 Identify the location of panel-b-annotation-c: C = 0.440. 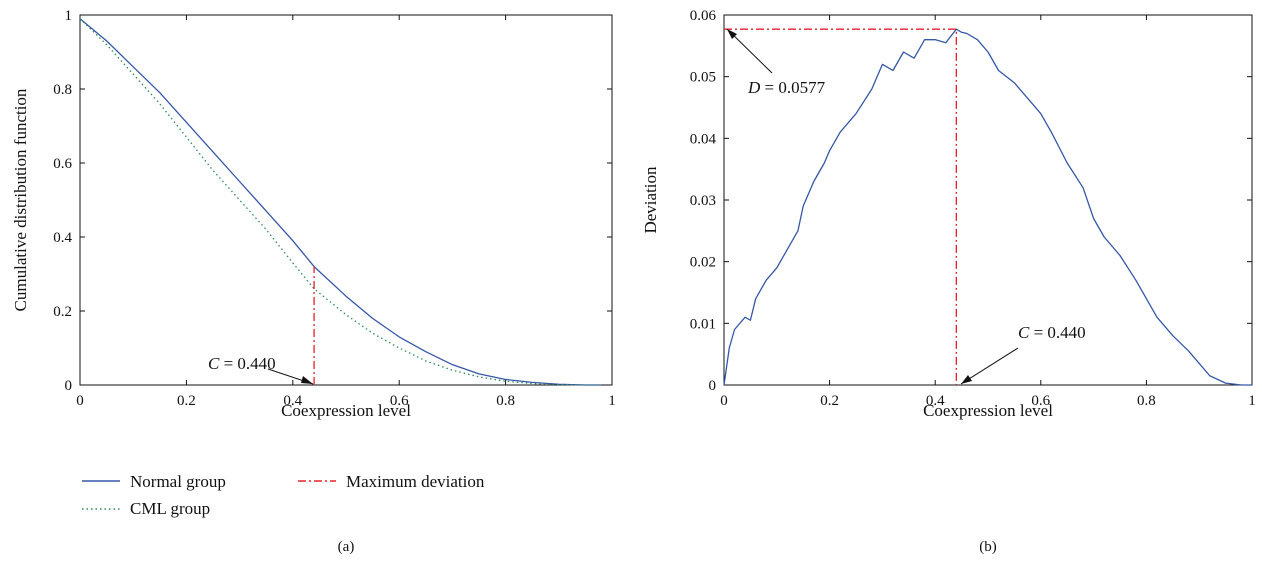
(1023, 354).